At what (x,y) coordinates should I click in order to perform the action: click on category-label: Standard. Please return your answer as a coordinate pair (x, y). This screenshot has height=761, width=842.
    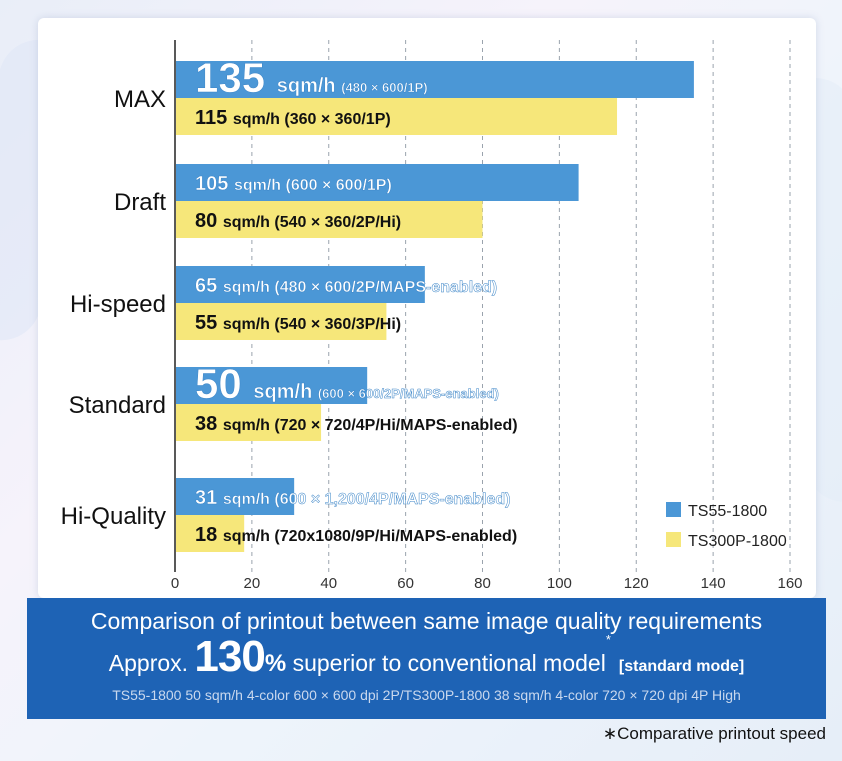
    Looking at the image, I should click on (117, 405).